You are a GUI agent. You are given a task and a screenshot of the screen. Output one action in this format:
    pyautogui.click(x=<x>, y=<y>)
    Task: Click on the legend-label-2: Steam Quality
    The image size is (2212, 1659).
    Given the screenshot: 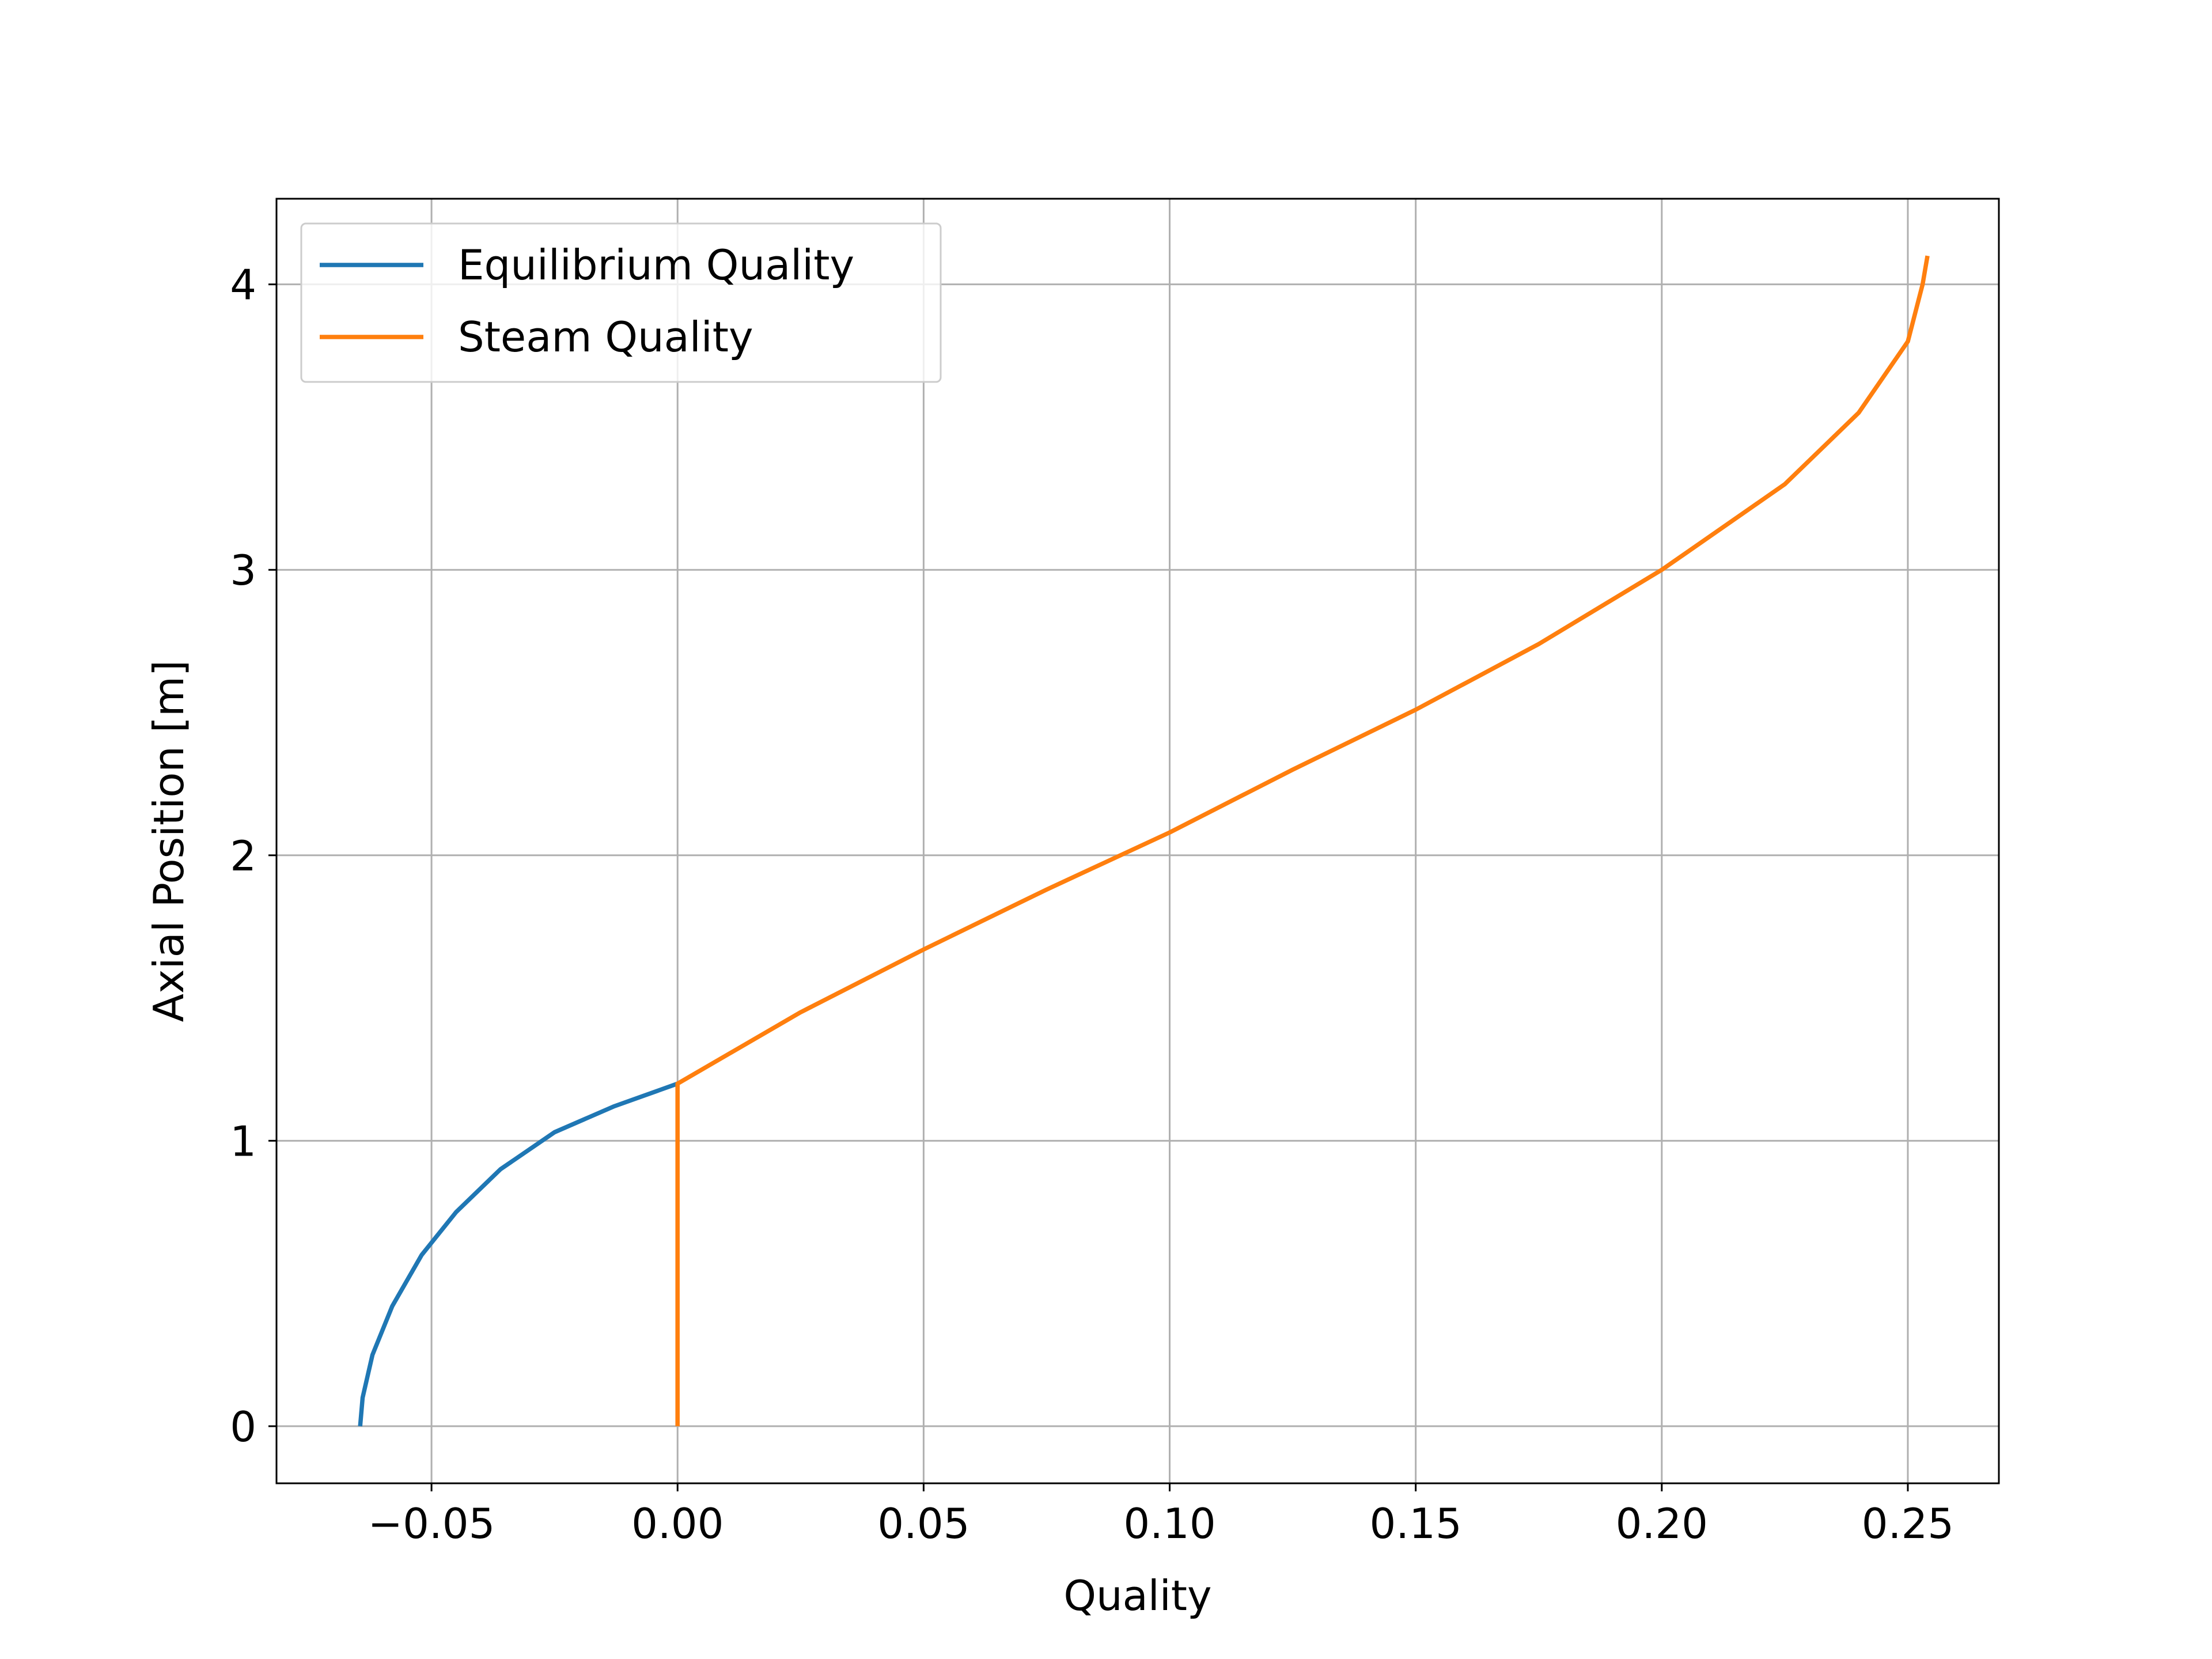 What is the action you would take?
    pyautogui.click(x=605, y=337)
    